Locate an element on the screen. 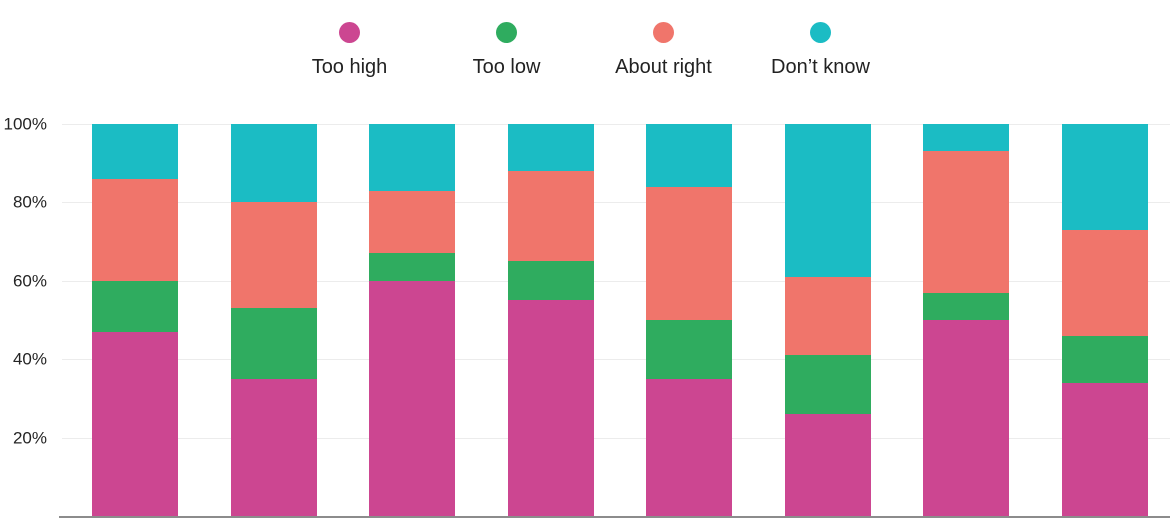 The height and width of the screenshot is (530, 1170). legend-label: Too high is located at coordinates (349, 67).